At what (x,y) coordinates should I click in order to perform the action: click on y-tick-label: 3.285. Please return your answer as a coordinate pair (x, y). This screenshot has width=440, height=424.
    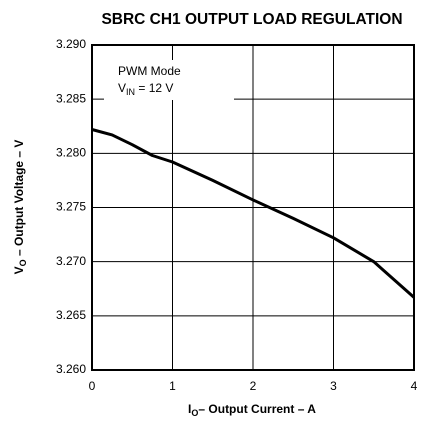
    Looking at the image, I should click on (71, 98).